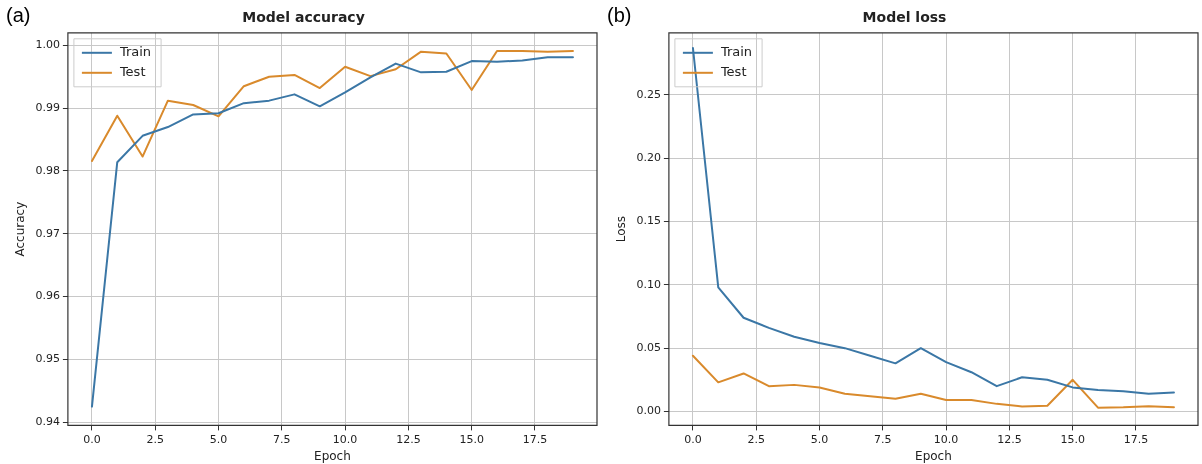 This screenshot has height=464, width=1202. I want to click on y-tick-label: 0.96, so click(47, 296).